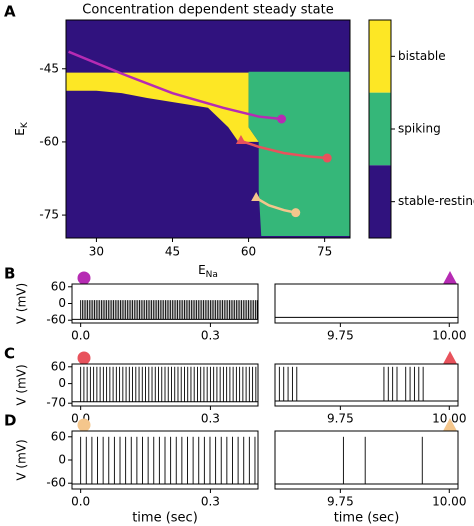 Image resolution: width=474 pixels, height=526 pixels. Describe the element at coordinates (49, 68) in the screenshot. I see `y-tick-label: -45` at that location.